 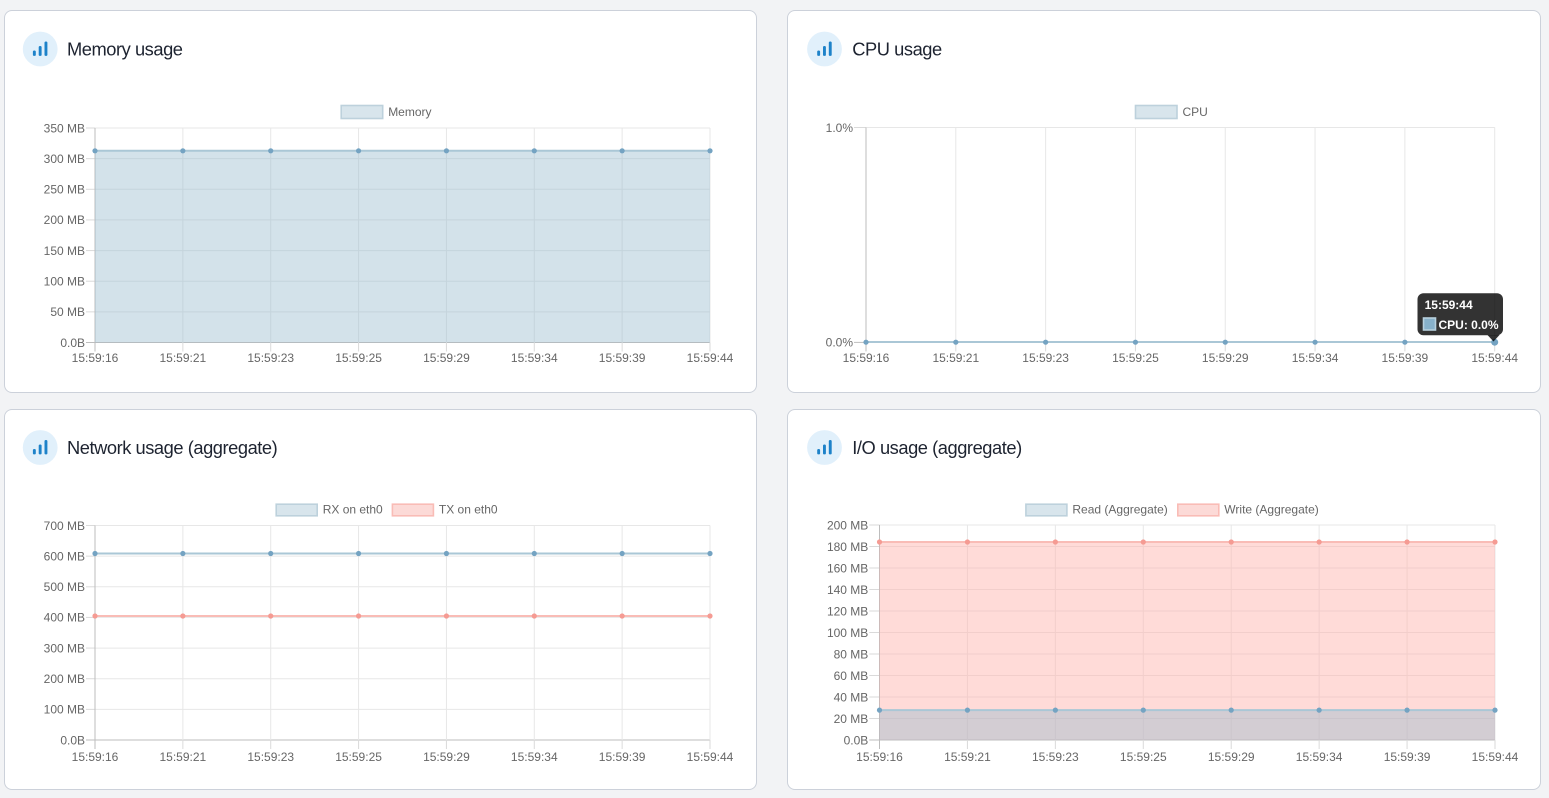 What do you see at coordinates (851, 676) in the screenshot?
I see `svg-text: 60 MB` at bounding box center [851, 676].